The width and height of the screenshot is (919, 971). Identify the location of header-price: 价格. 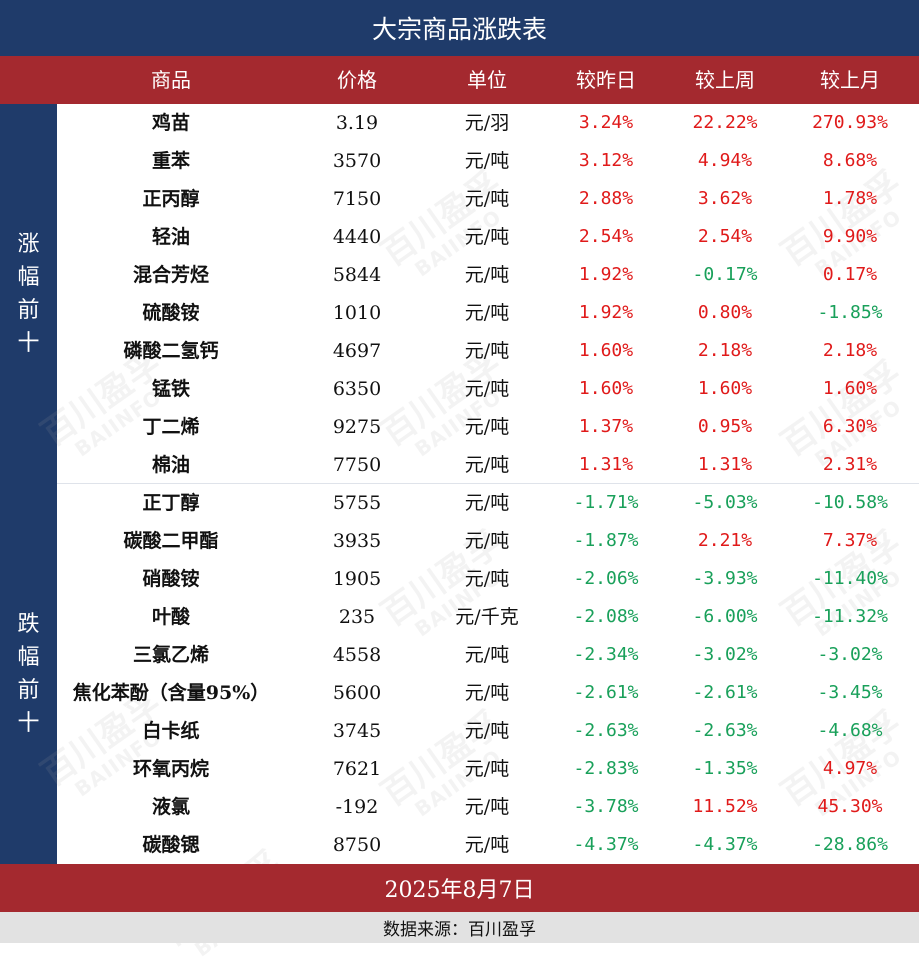
(357, 80).